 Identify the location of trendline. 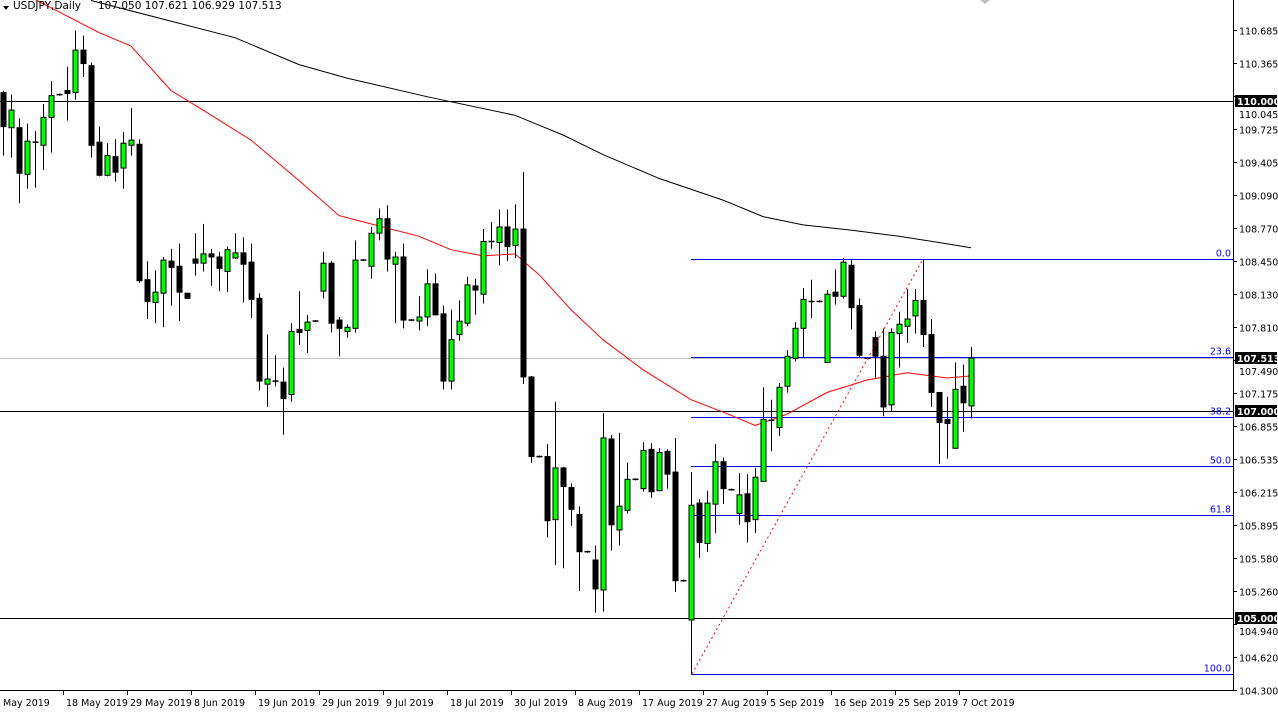
(807, 466).